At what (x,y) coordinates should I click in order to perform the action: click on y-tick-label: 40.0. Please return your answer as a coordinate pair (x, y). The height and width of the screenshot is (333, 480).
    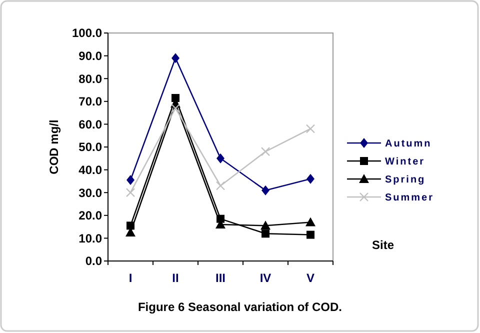
    Looking at the image, I should click on (90, 170).